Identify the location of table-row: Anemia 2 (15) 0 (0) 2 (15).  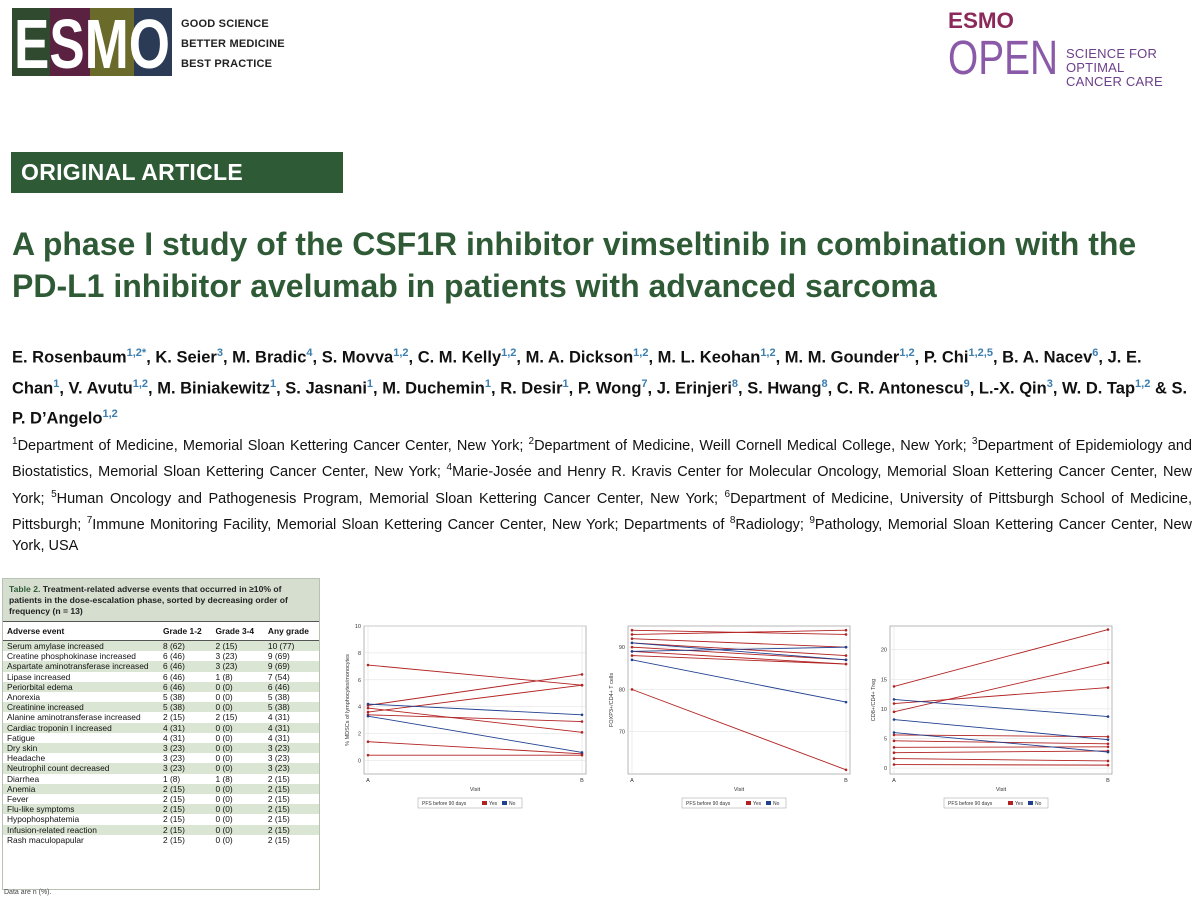
(161, 789).